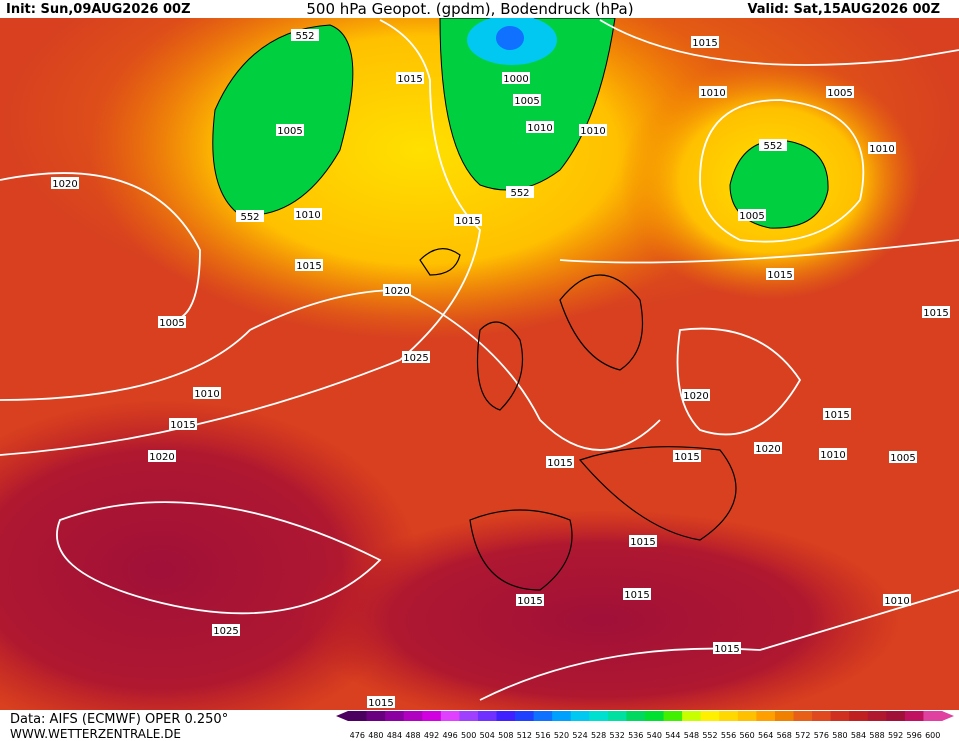 The height and width of the screenshot is (741, 959). I want to click on colorbar-label: 504, so click(487, 735).